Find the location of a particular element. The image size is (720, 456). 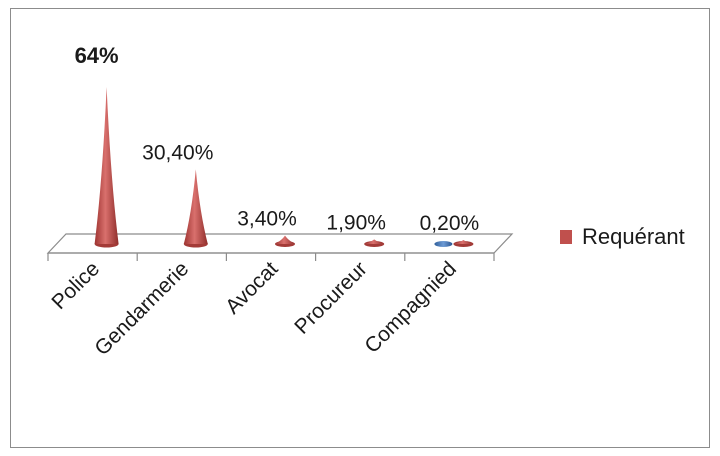

category-label: Avocat is located at coordinates (252, 288).